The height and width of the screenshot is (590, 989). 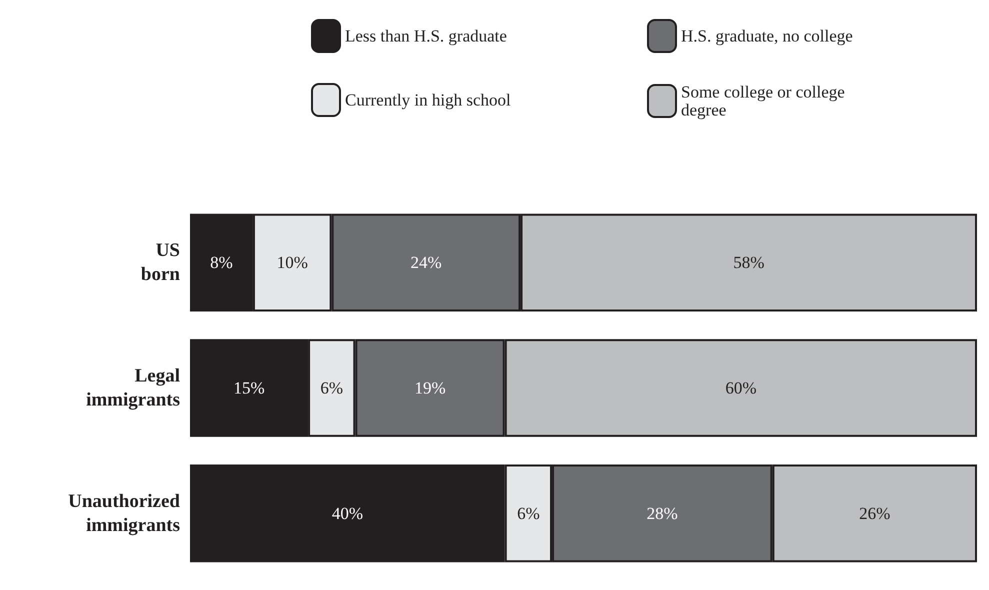 I want to click on data-label: 58%, so click(x=748, y=262).